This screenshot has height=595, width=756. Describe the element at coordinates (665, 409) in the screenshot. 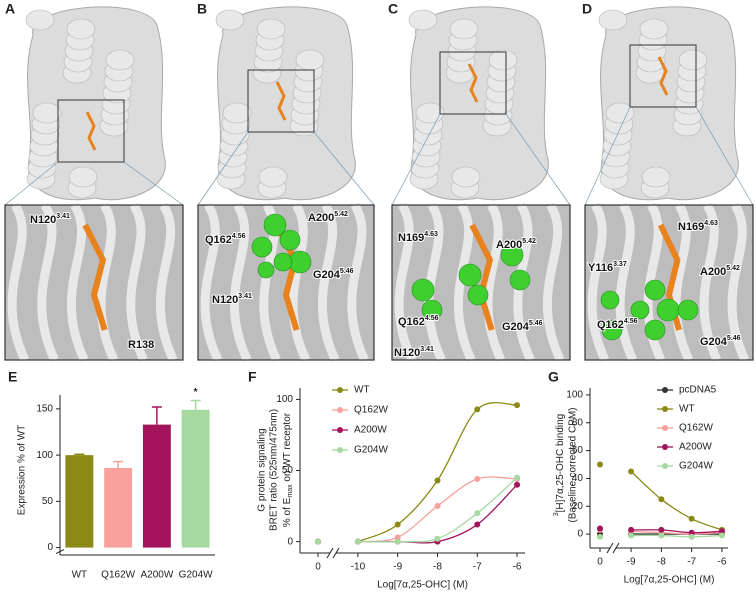

I see `legend-marker` at that location.